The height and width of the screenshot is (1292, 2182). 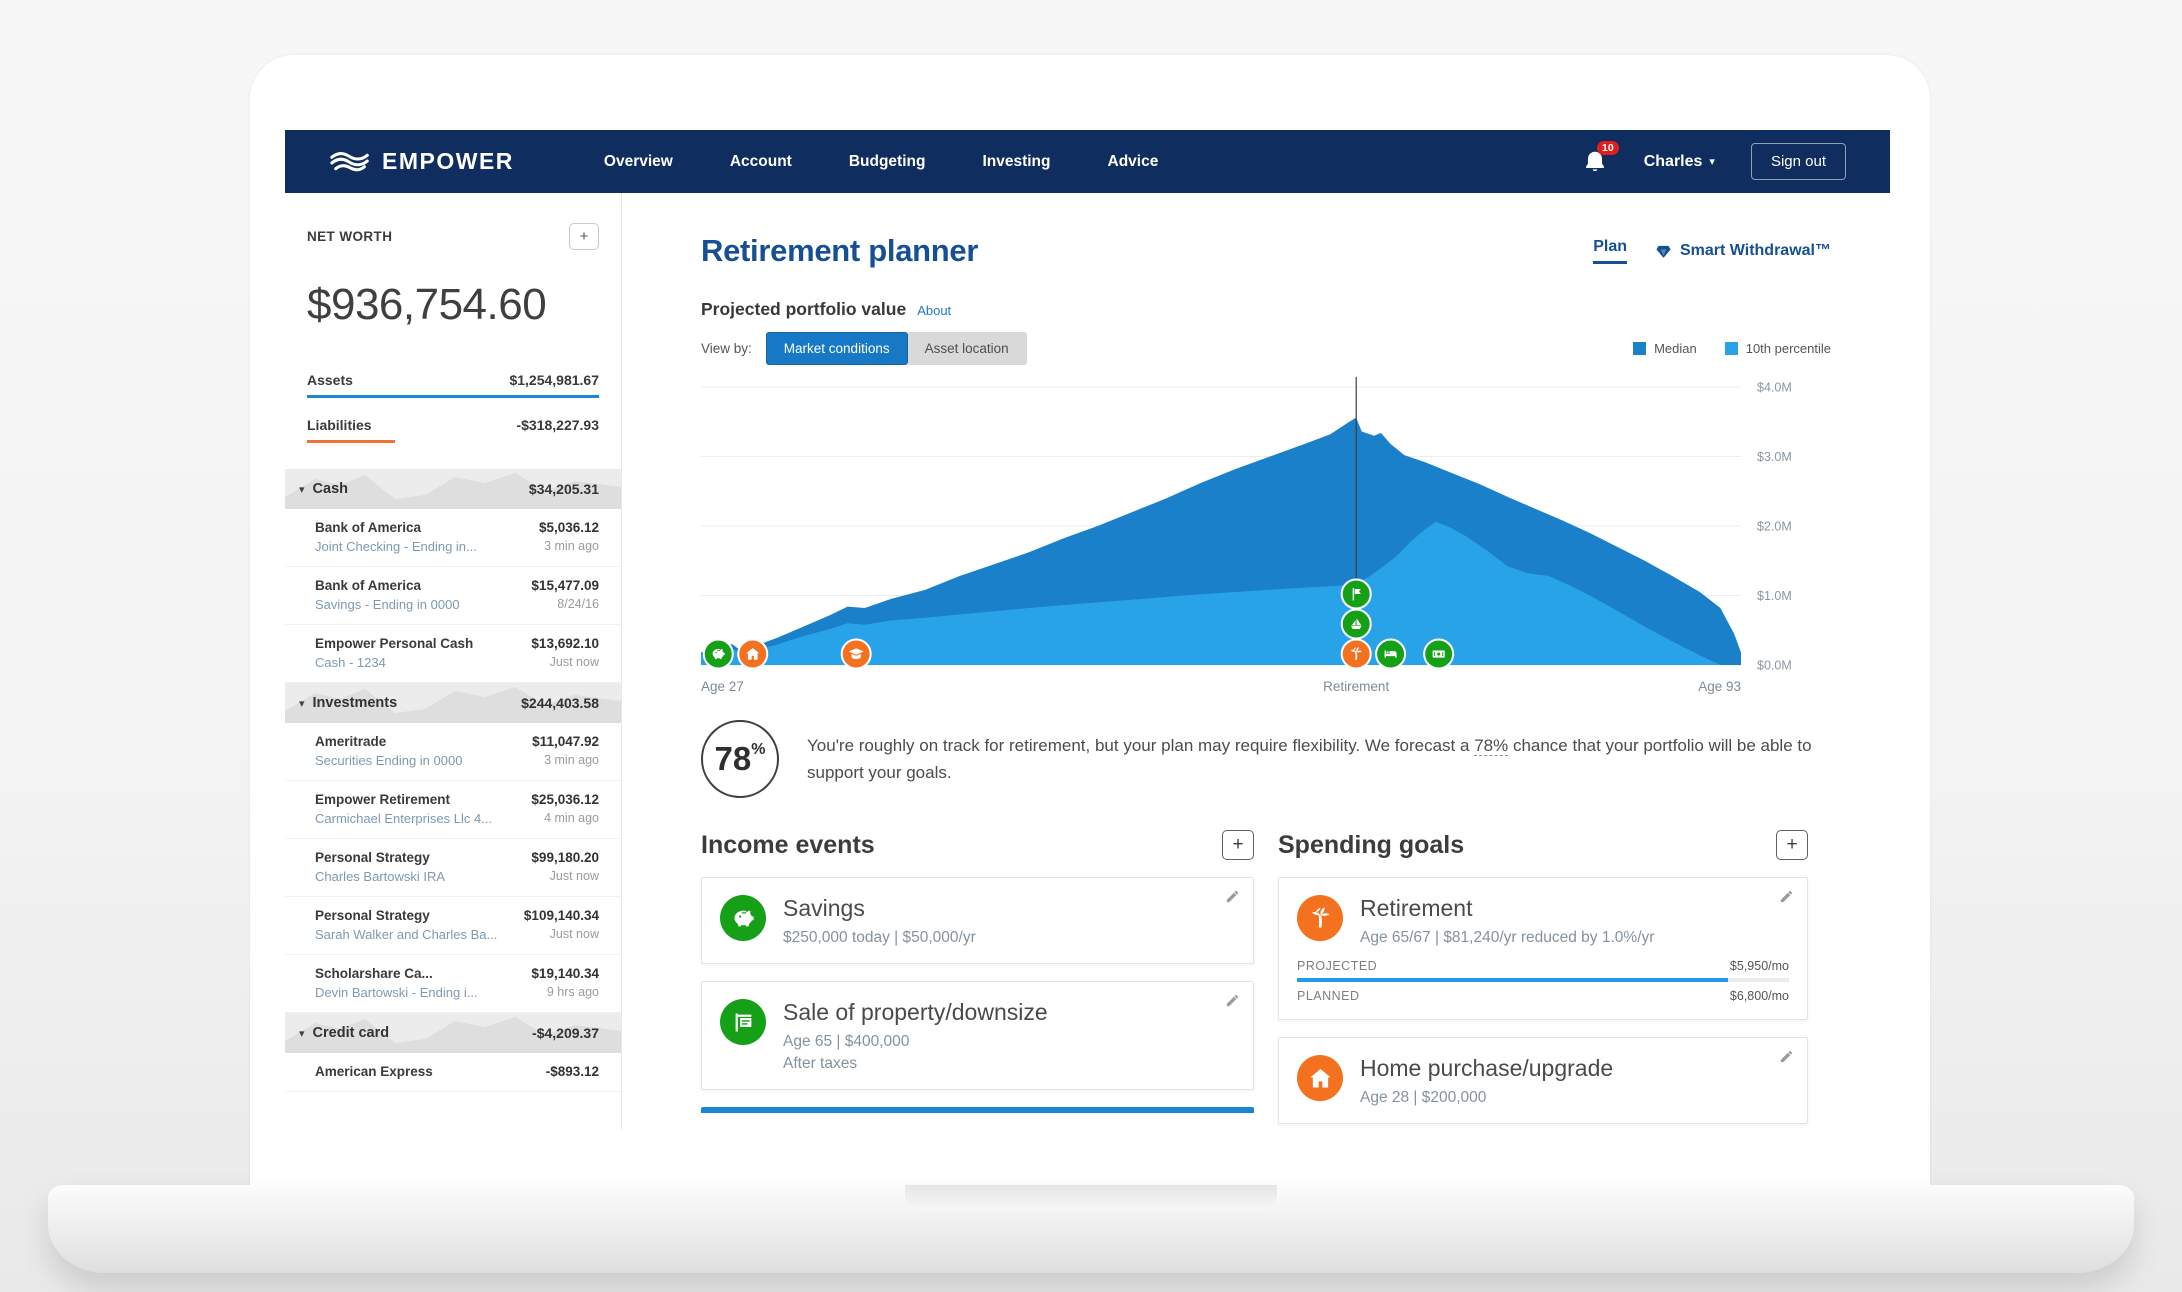 I want to click on confidence-score-circle: 78%, so click(x=740, y=759).